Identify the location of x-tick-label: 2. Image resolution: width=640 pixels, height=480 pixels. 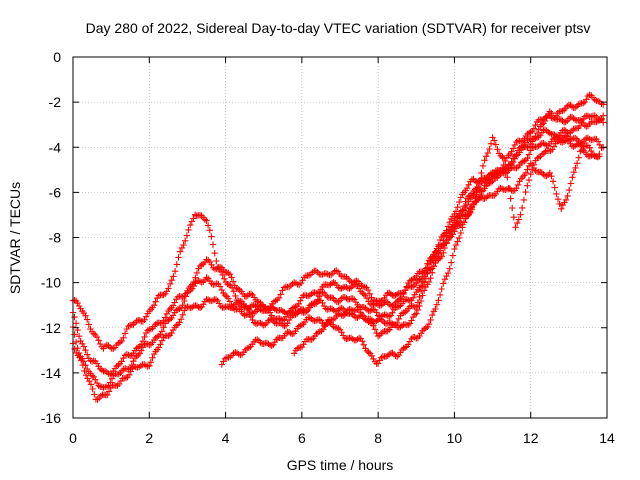
(149, 438).